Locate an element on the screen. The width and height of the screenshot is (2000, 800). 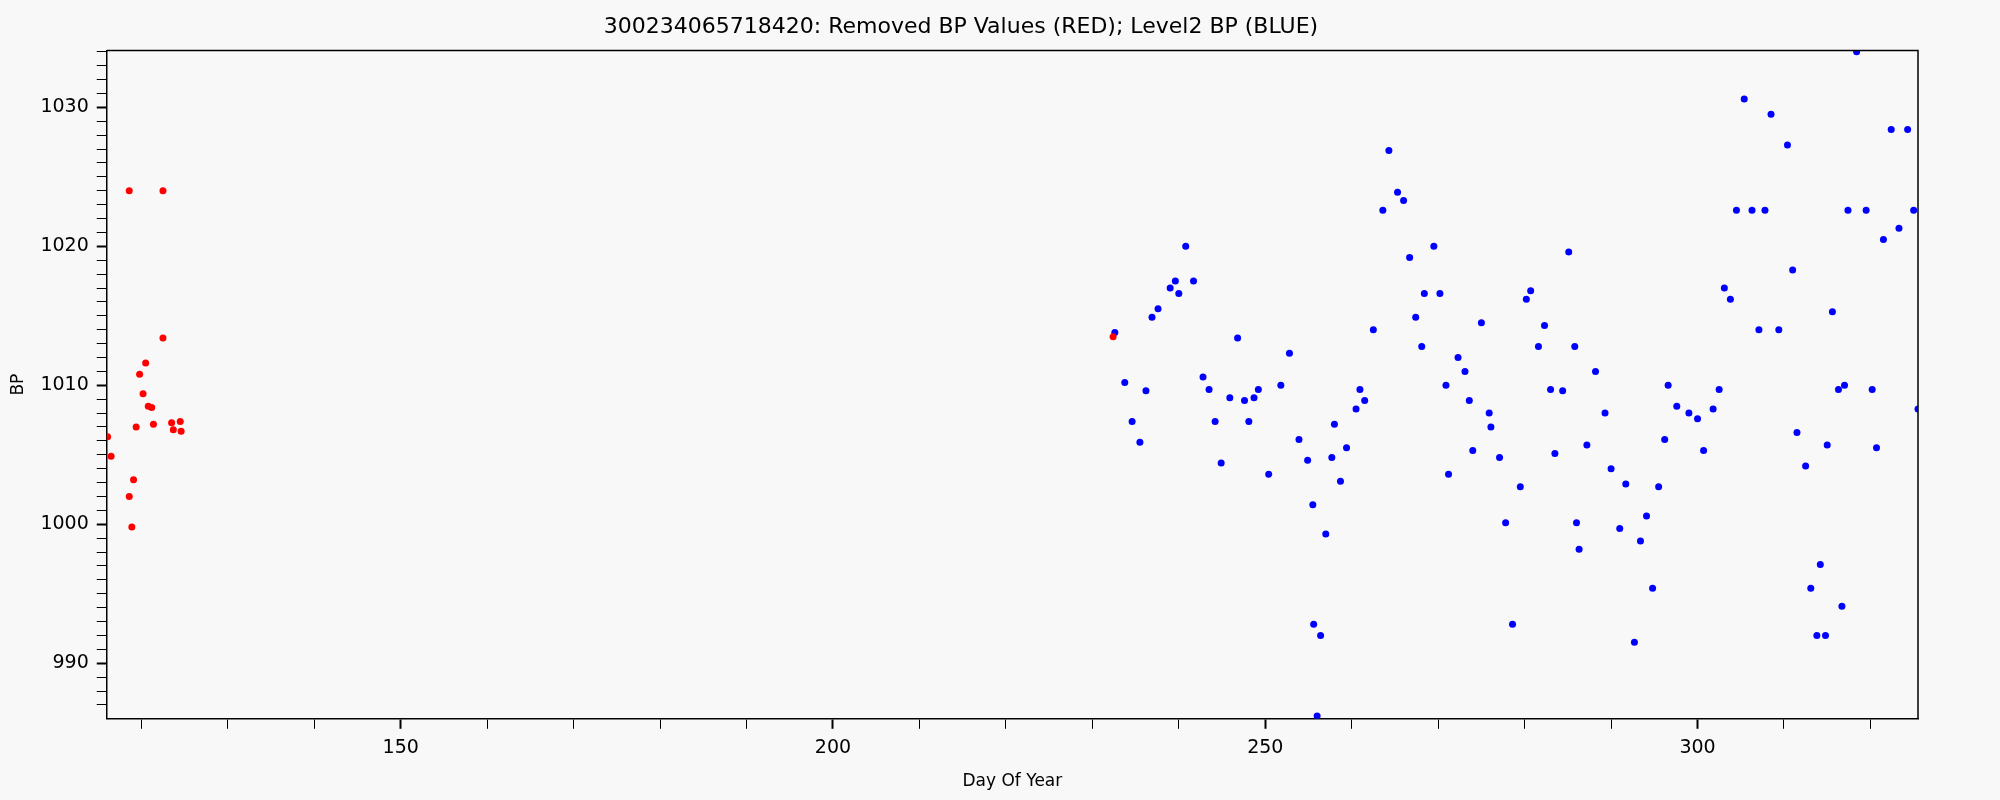
x-tick-label: 300 is located at coordinates (1697, 746).